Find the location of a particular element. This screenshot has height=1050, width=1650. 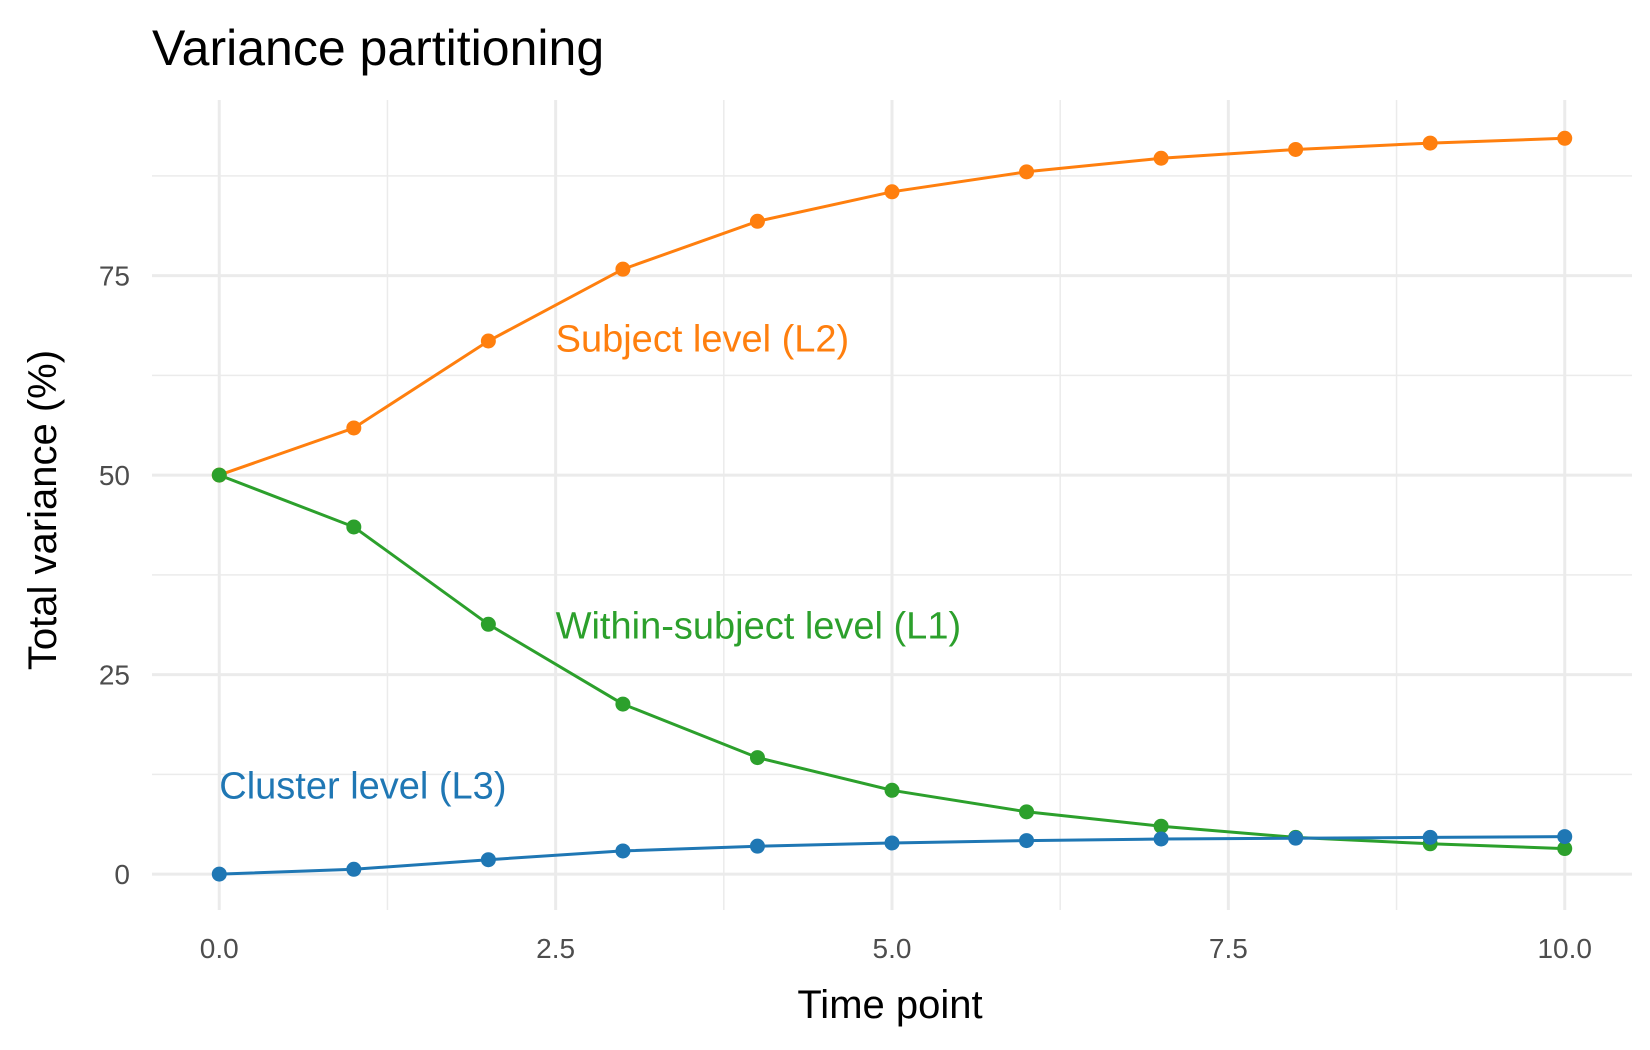

x-axis-title: Time point is located at coordinates (889, 1005).